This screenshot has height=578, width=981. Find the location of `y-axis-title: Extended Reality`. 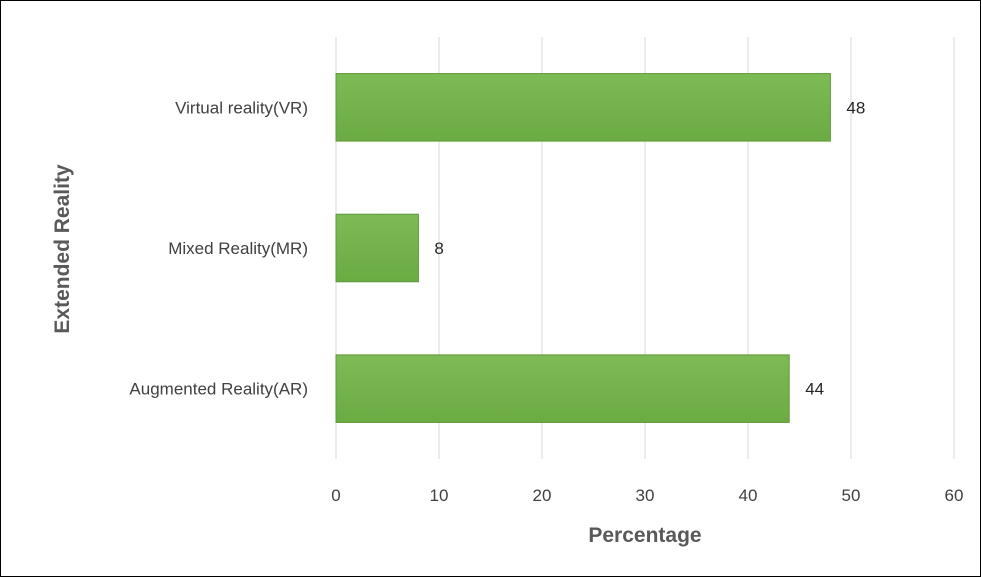

y-axis-title: Extended Reality is located at coordinates (62, 249).